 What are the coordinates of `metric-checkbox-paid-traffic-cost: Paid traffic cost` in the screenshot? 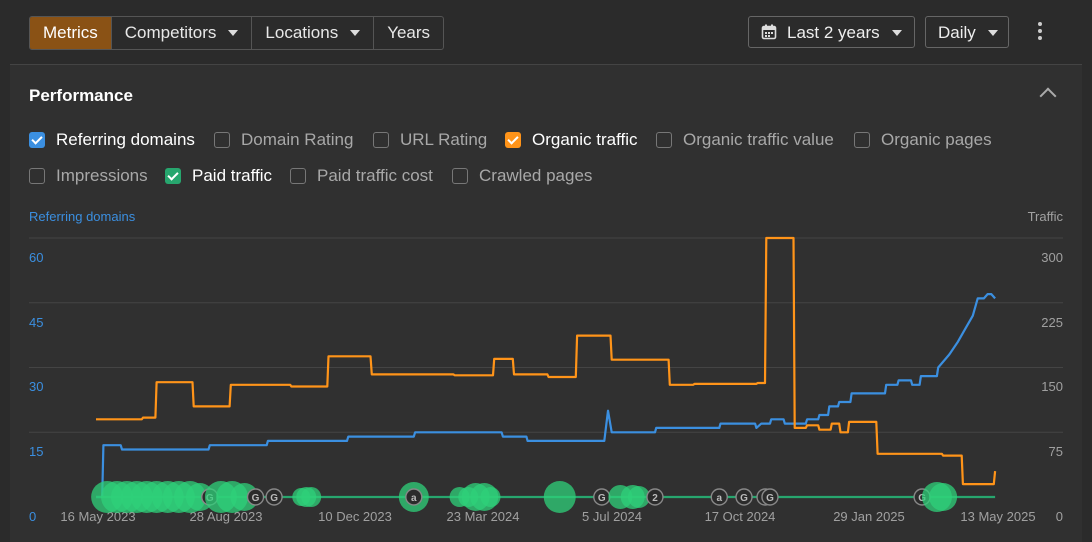 It's located at (361, 176).